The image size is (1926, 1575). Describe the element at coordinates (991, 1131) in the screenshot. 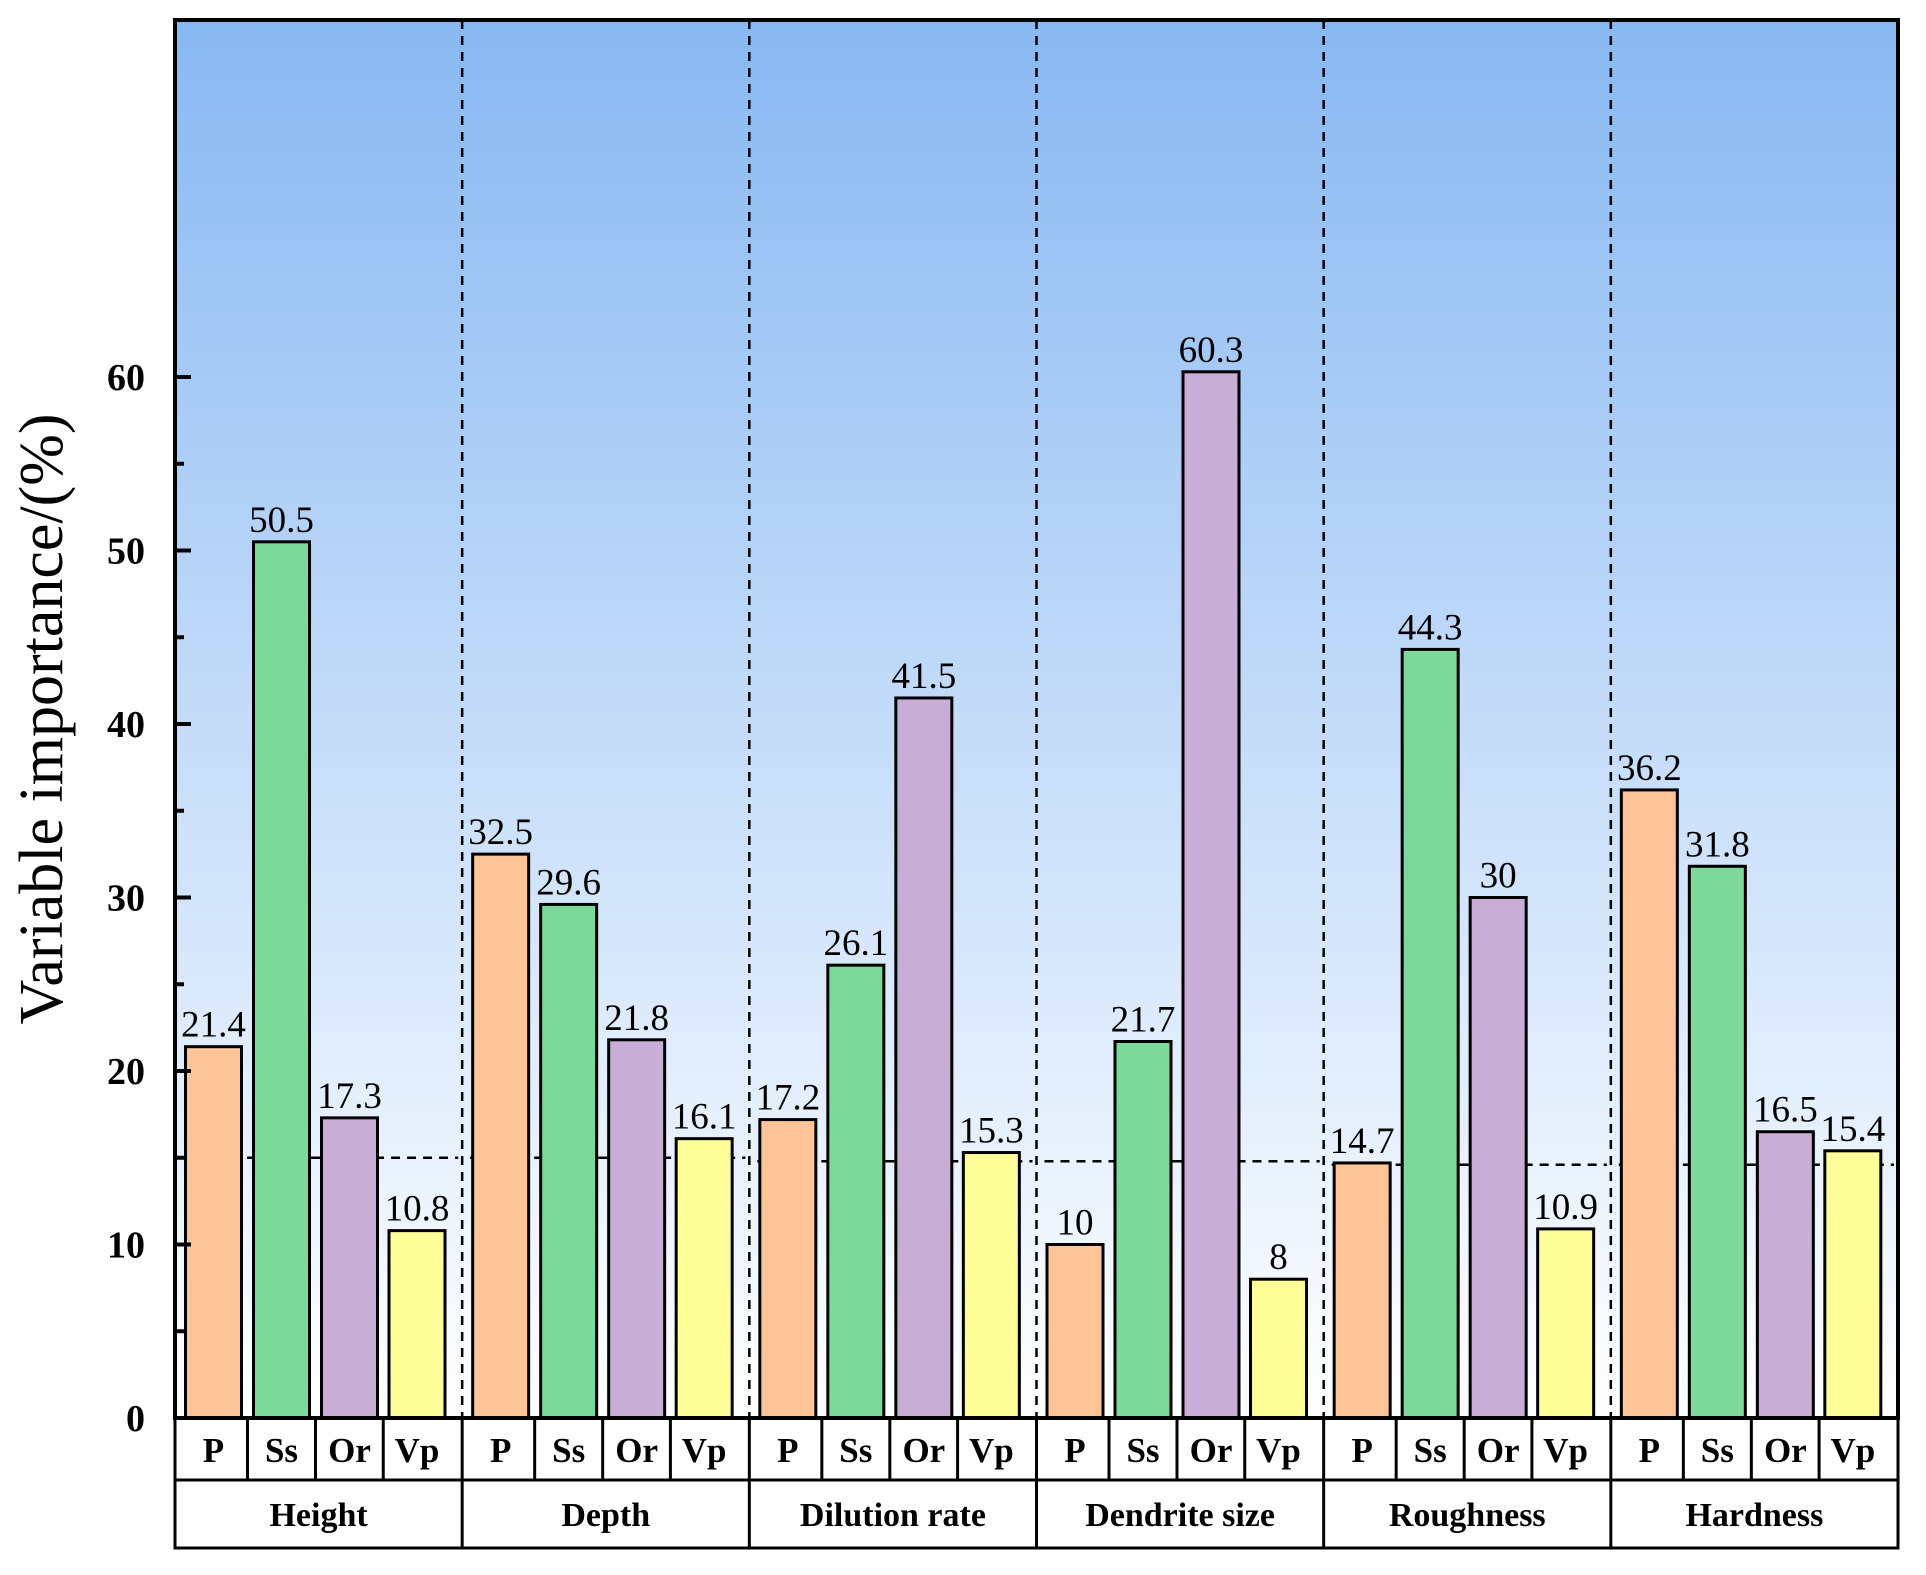

I see `data-label: 15.3` at that location.